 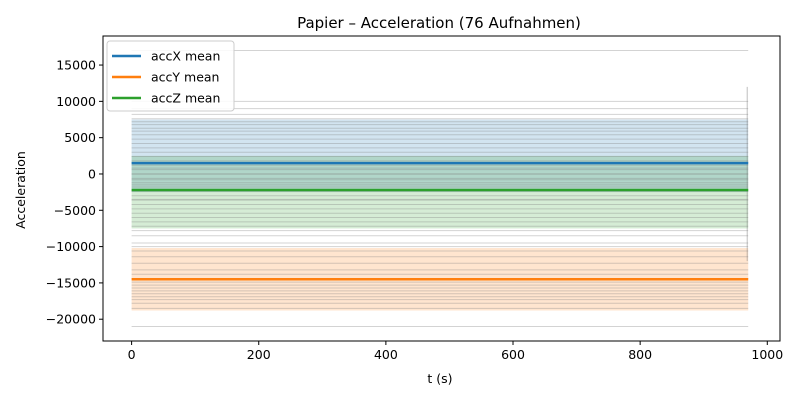 I want to click on chart-title: Papier – Acceleration (76 Aufnahmen), so click(x=439, y=23).